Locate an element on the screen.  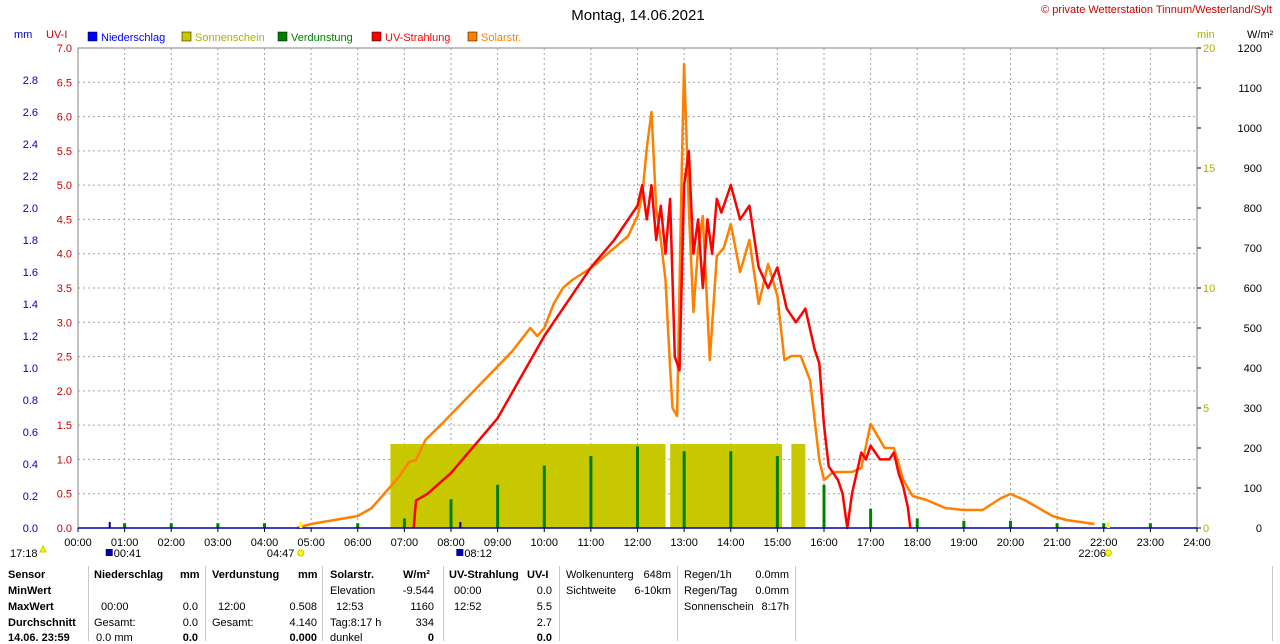
legend-label: Sonnenschein is located at coordinates (230, 38).